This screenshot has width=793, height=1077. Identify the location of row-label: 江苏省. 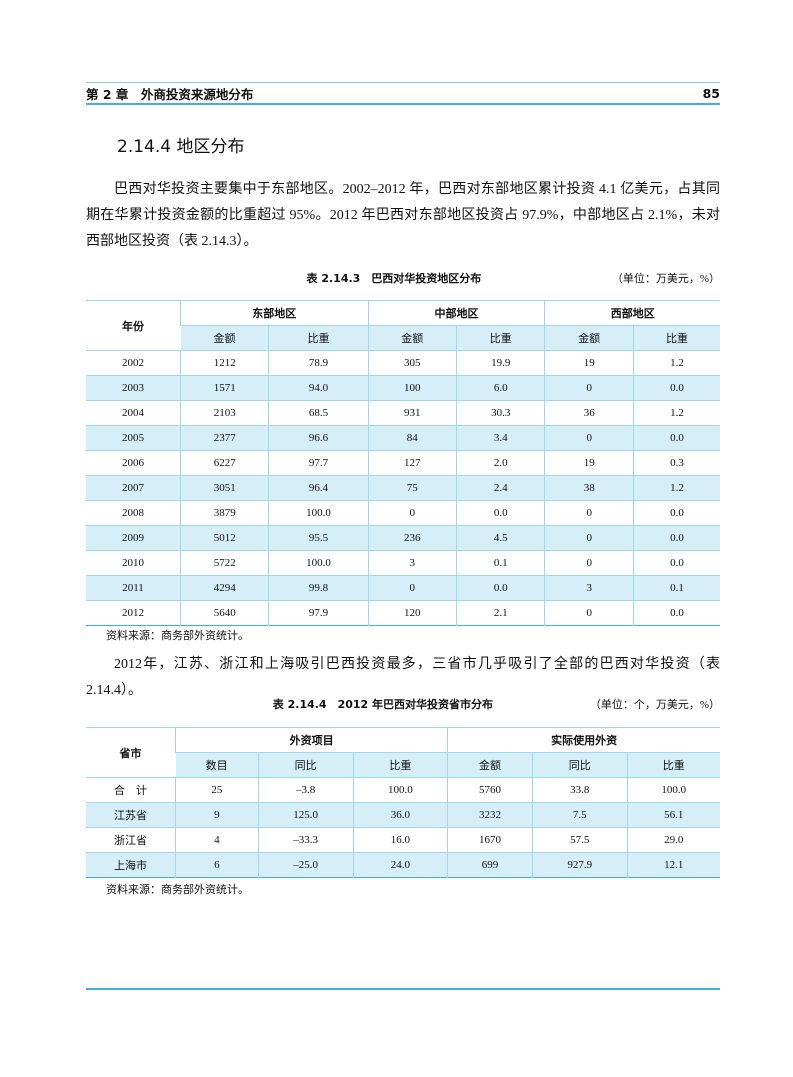
(131, 815).